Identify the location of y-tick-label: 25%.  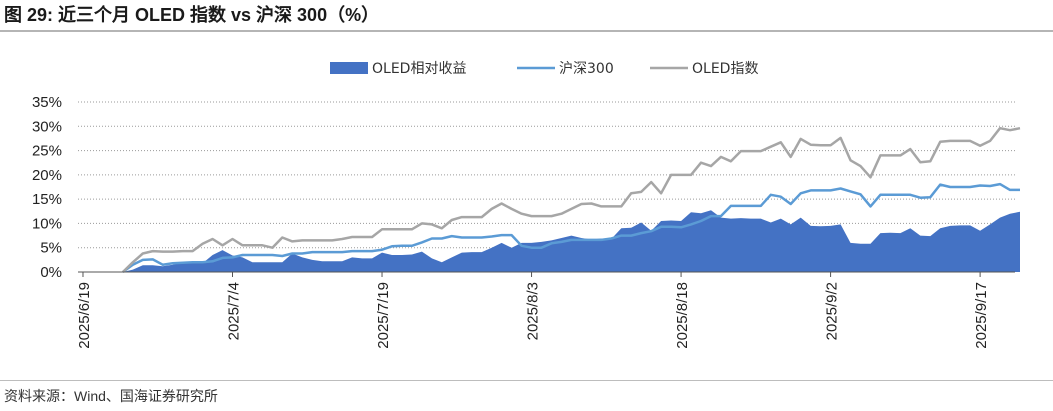
(47, 151).